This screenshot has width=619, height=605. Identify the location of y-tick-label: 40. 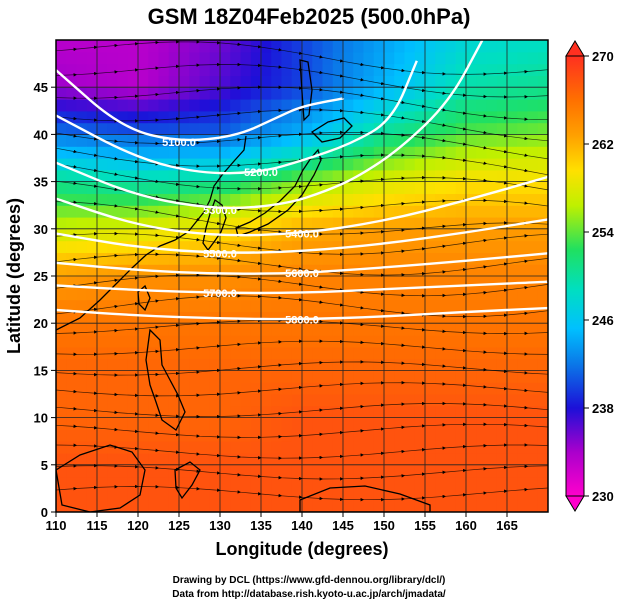
(41, 134).